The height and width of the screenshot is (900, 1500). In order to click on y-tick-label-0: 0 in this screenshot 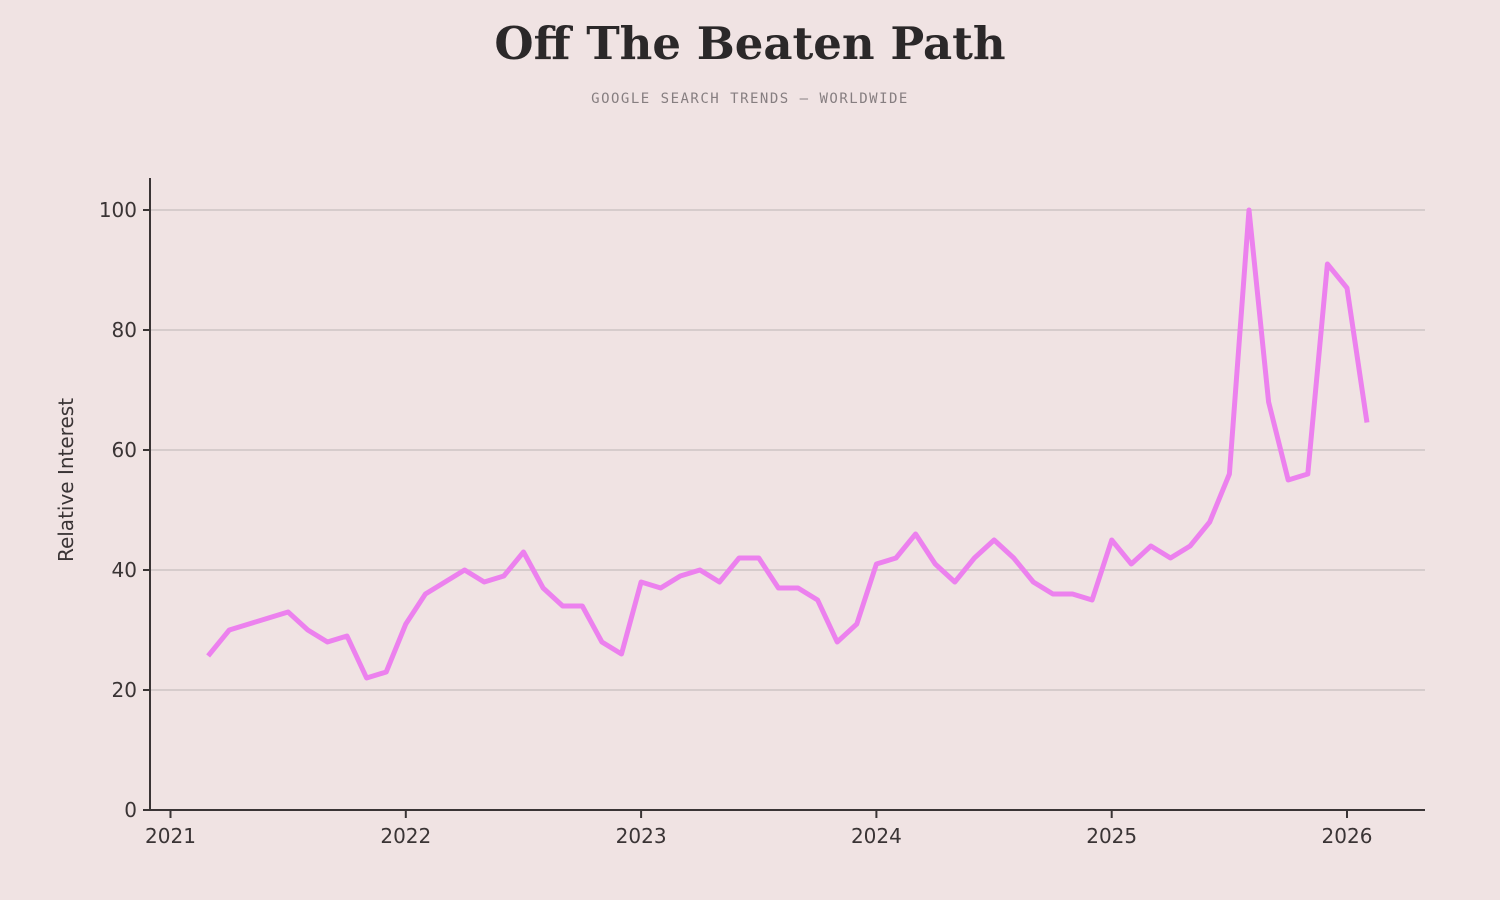, I will do `click(130, 810)`.